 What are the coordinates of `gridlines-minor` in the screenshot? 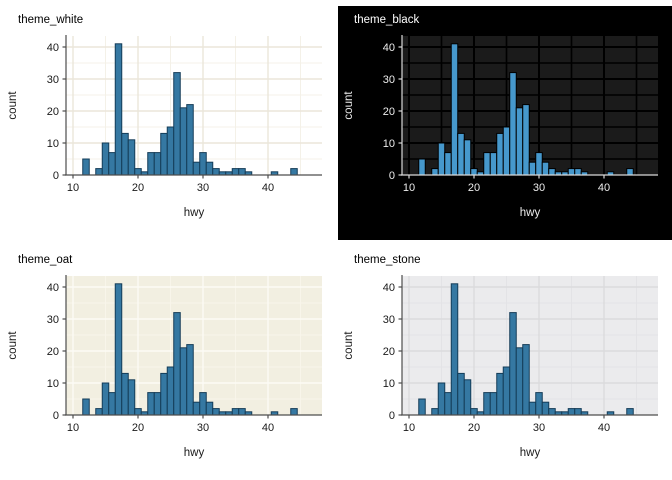 It's located at (194, 345).